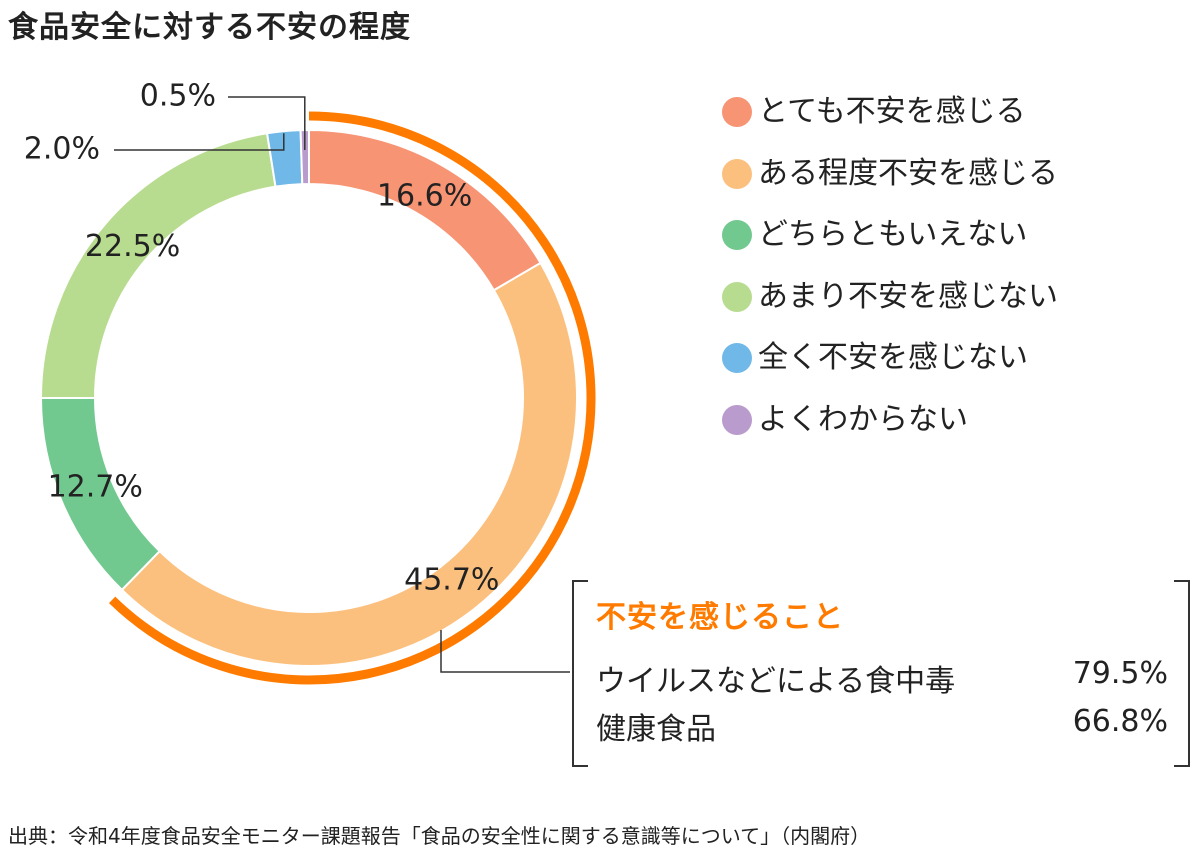  I want to click on legend-item: 全く不安を感じない, so click(890, 369).